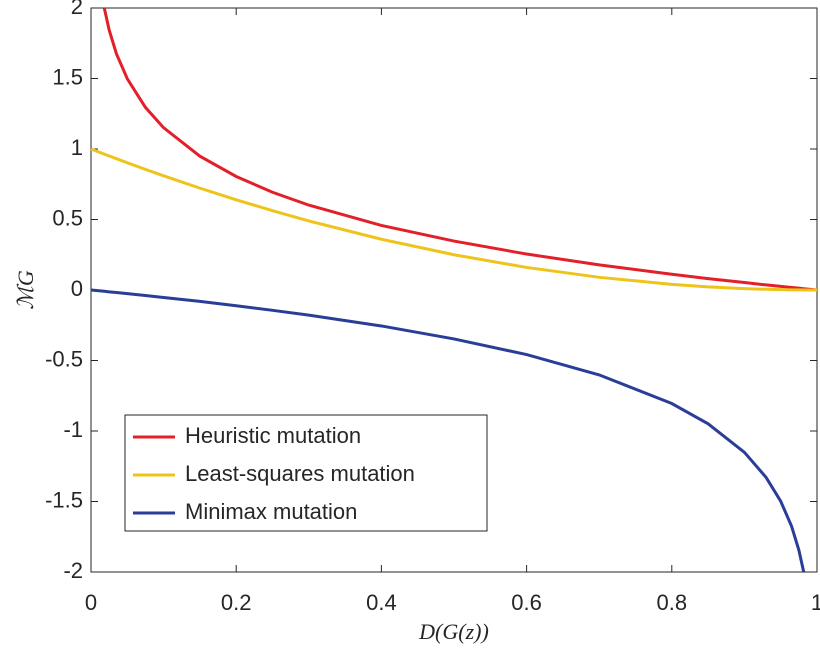 The image size is (820, 655). What do you see at coordinates (64, 499) in the screenshot?
I see `y-tick-label: -1.5` at bounding box center [64, 499].